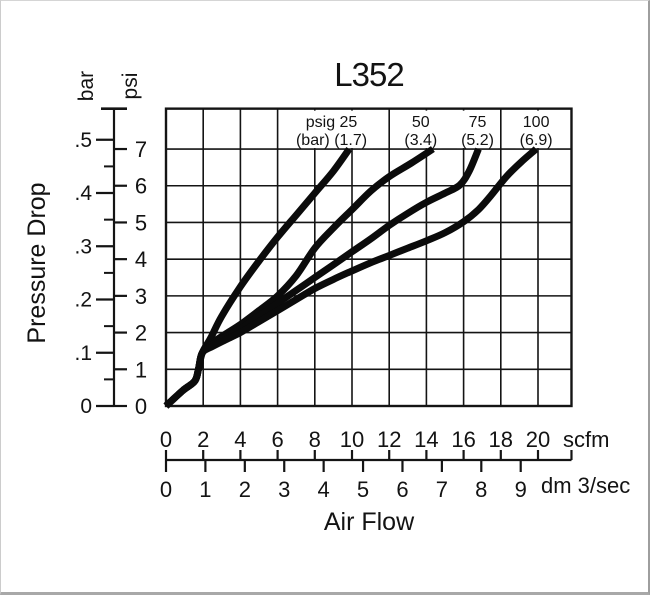  Describe the element at coordinates (481, 489) in the screenshot. I see `dm3s-tick-label-8: 8` at that location.